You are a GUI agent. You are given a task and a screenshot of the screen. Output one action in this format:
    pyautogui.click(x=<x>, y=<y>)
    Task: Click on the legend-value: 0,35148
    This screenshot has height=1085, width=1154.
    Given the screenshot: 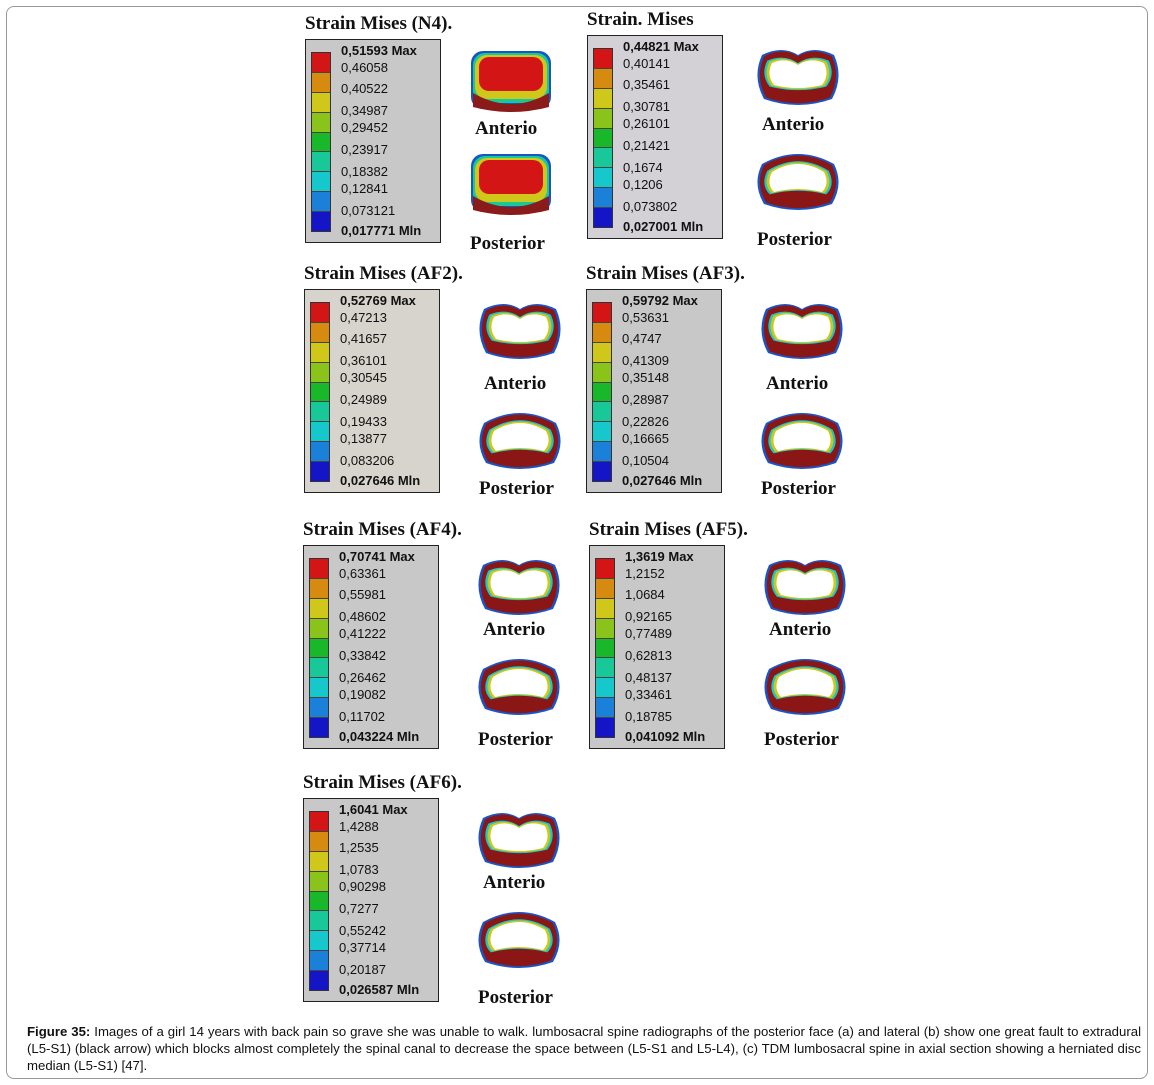 What is the action you would take?
    pyautogui.click(x=645, y=377)
    